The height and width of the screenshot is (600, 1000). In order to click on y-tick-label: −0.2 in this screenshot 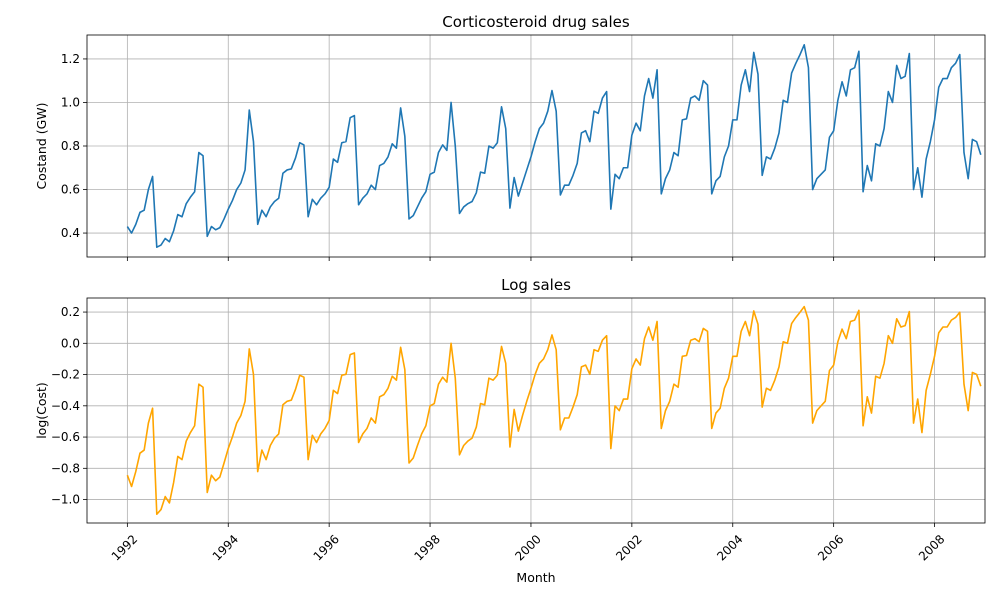, I will do `click(65, 375)`.